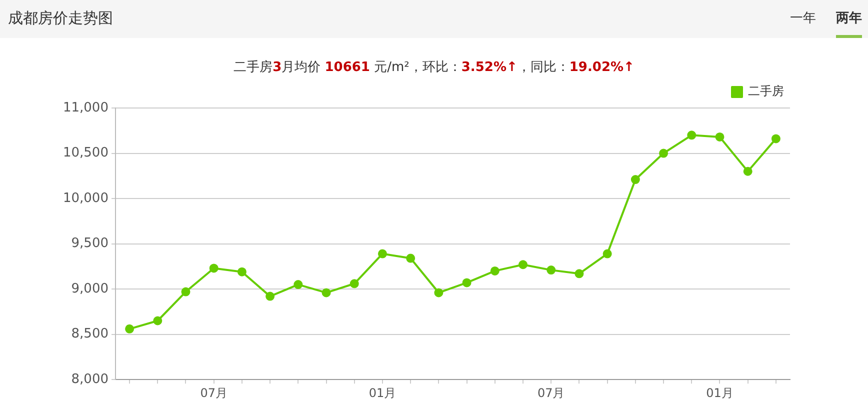 Image resolution: width=868 pixels, height=408 pixels. Describe the element at coordinates (849, 23) in the screenshot. I see `text: 两年` at that location.